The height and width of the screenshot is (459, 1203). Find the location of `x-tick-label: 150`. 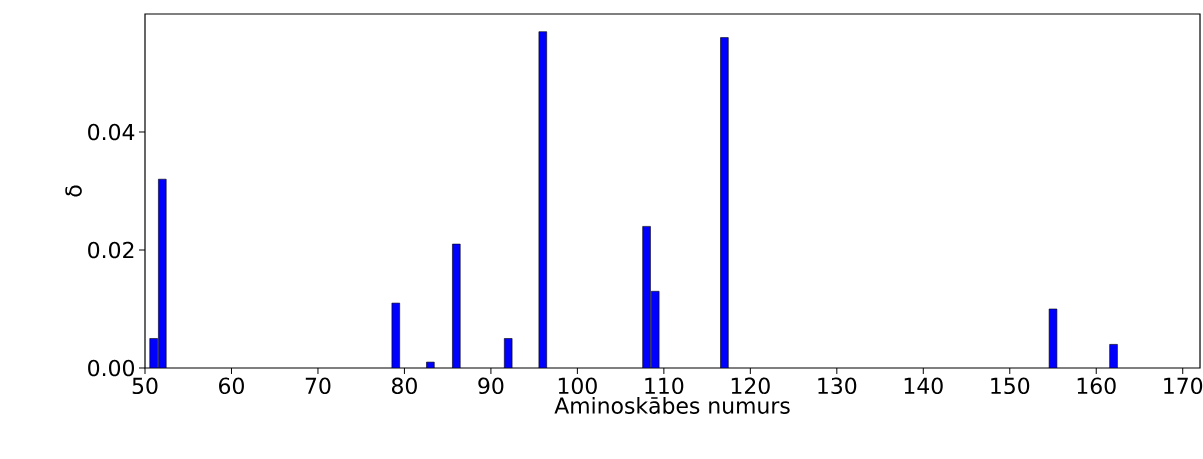

x-tick-label: 150 is located at coordinates (1010, 386).